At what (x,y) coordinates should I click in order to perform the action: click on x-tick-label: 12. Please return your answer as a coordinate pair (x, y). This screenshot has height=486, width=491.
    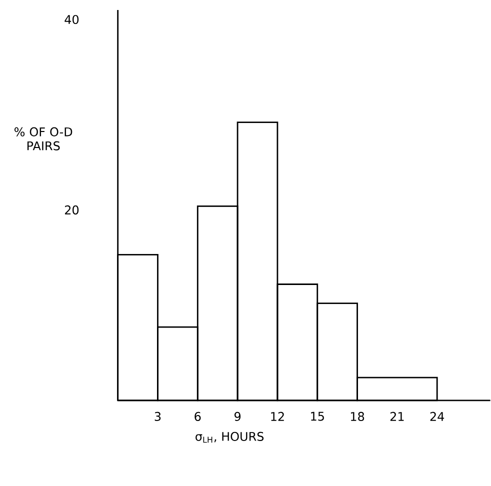
    Looking at the image, I should click on (277, 416).